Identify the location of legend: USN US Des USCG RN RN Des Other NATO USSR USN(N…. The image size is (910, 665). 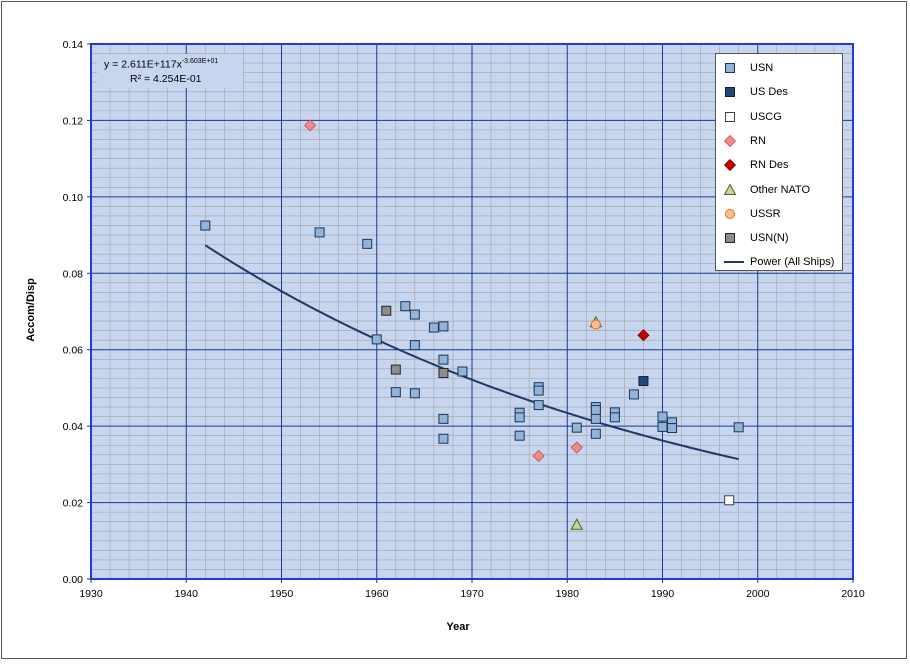
(779, 162).